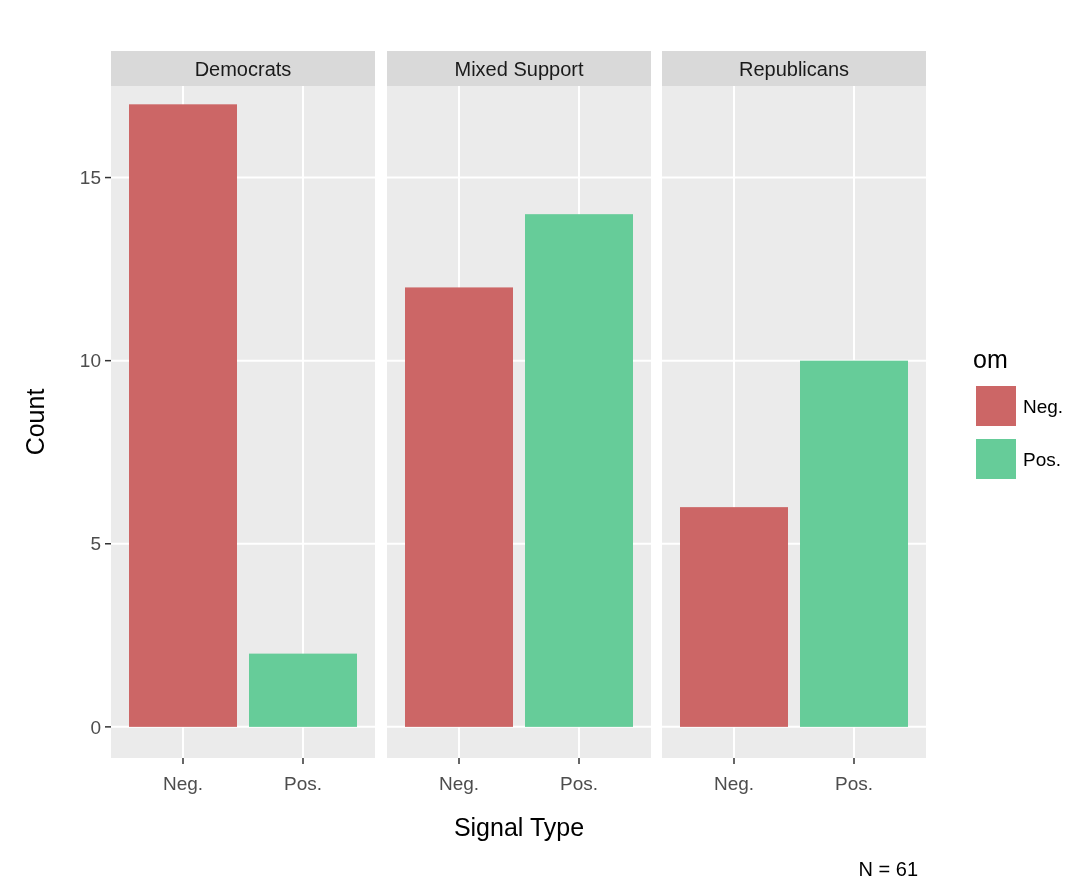 The height and width of the screenshot is (878, 1085). What do you see at coordinates (794, 69) in the screenshot?
I see `chart-title: Republicans` at bounding box center [794, 69].